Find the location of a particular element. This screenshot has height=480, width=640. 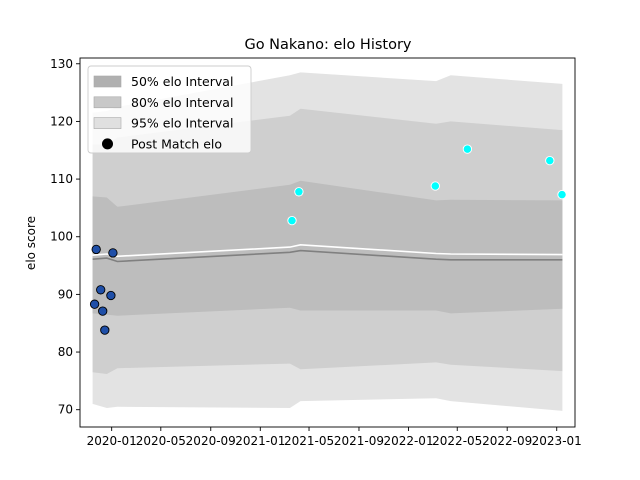

legend-box is located at coordinates (169, 109).